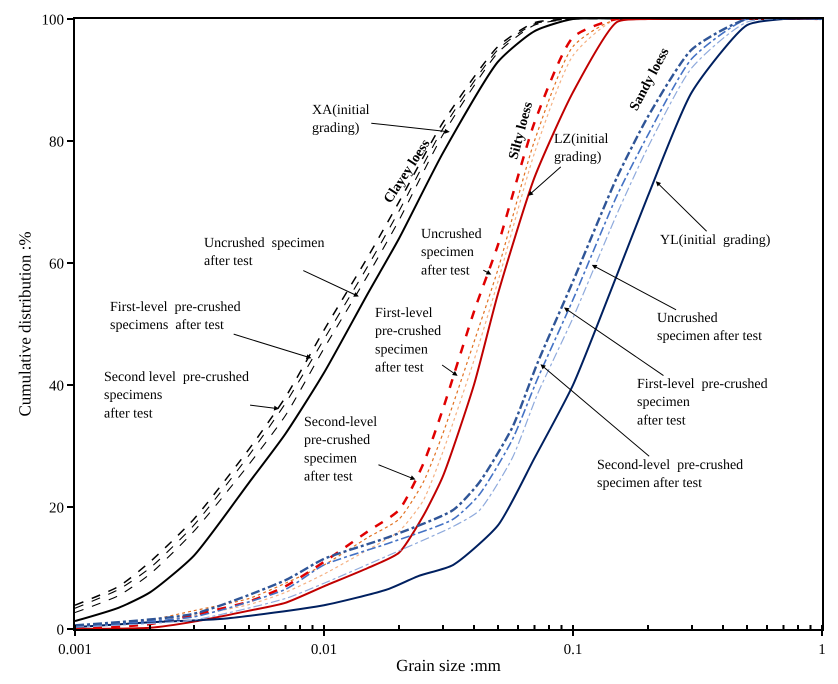  Describe the element at coordinates (60, 630) in the screenshot. I see `y-tick-label: 0` at that location.